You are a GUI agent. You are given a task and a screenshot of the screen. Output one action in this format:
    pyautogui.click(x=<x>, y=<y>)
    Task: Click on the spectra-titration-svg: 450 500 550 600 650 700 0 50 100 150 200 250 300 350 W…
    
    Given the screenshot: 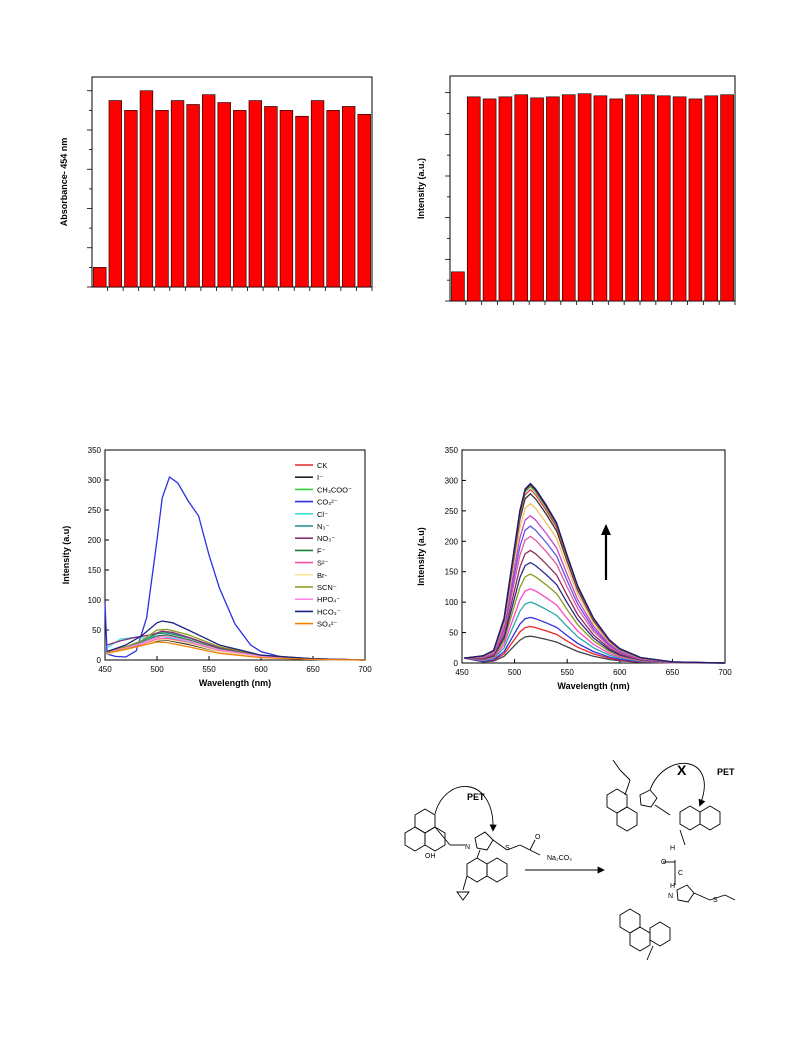 What is the action you would take?
    pyautogui.click(x=574, y=568)
    